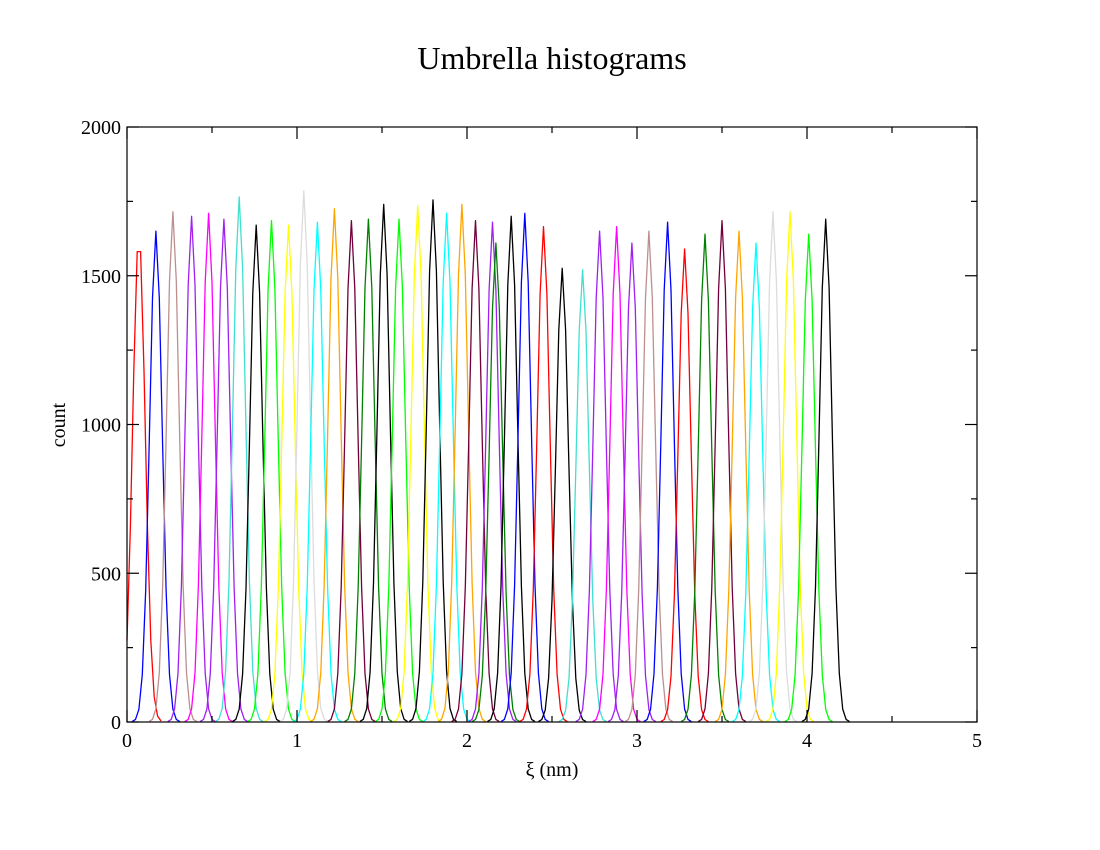 Image resolution: width=1100 pixels, height=850 pixels. Describe the element at coordinates (101, 128) in the screenshot. I see `y-tick-label: 2000` at that location.